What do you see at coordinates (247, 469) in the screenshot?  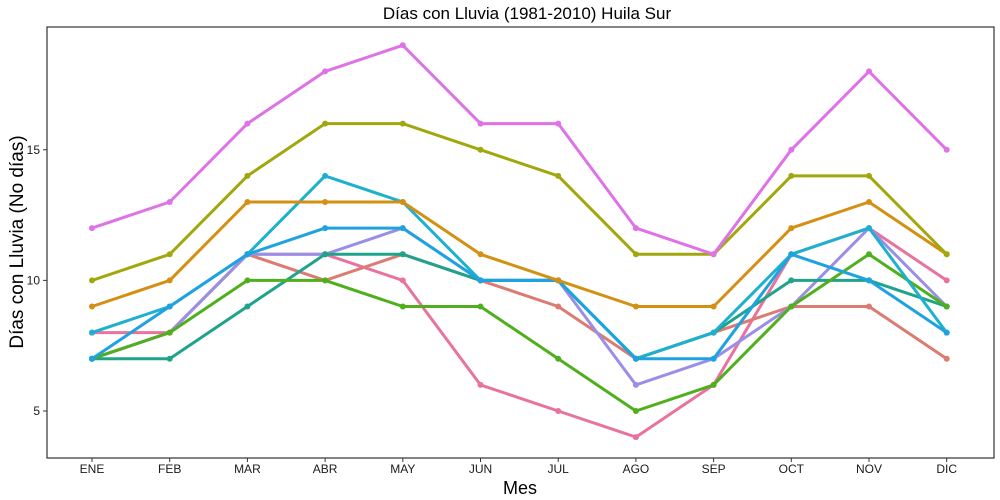 I see `x-tick-label: MAR` at bounding box center [247, 469].